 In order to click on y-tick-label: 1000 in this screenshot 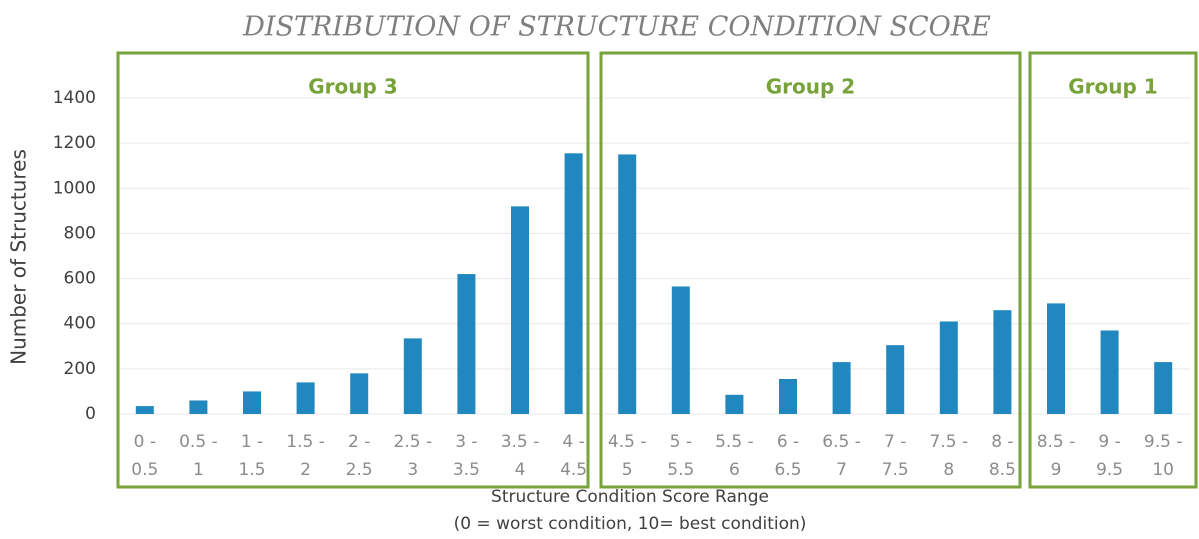, I will do `click(74, 188)`.